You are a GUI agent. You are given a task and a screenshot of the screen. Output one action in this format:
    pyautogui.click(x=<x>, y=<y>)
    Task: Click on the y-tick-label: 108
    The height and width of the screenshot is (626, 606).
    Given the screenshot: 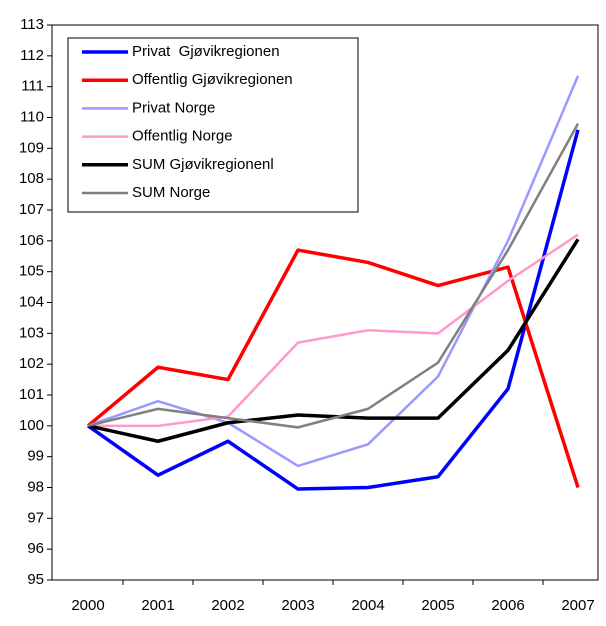 What is the action you would take?
    pyautogui.click(x=31, y=178)
    